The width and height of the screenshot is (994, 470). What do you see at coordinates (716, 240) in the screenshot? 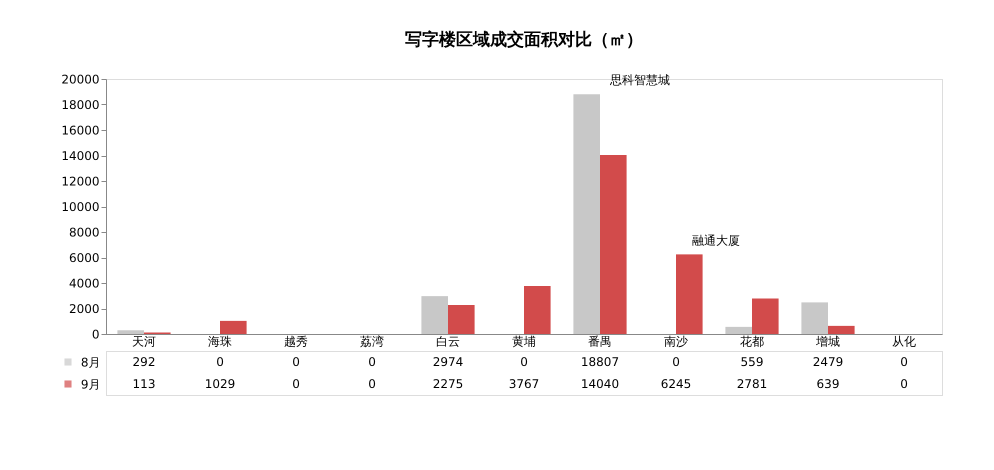
I see `annotation: 融通大厦` at bounding box center [716, 240].